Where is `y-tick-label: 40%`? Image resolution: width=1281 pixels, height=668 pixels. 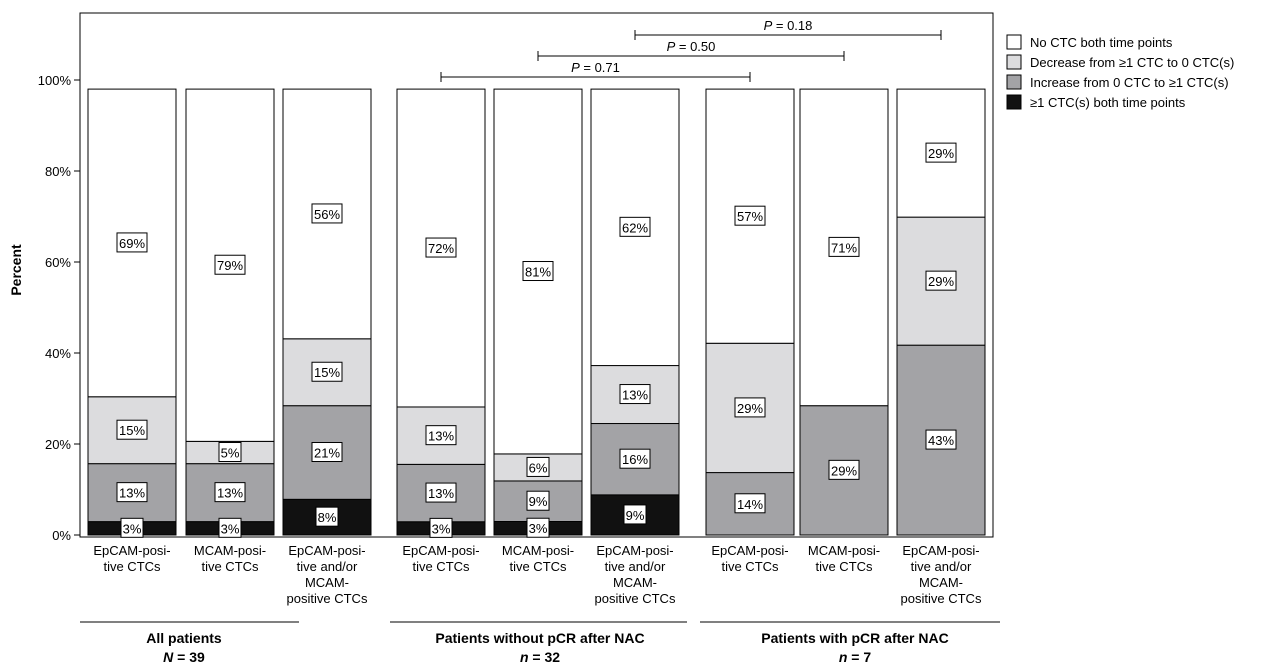
y-tick-label: 40% is located at coordinates (58, 353).